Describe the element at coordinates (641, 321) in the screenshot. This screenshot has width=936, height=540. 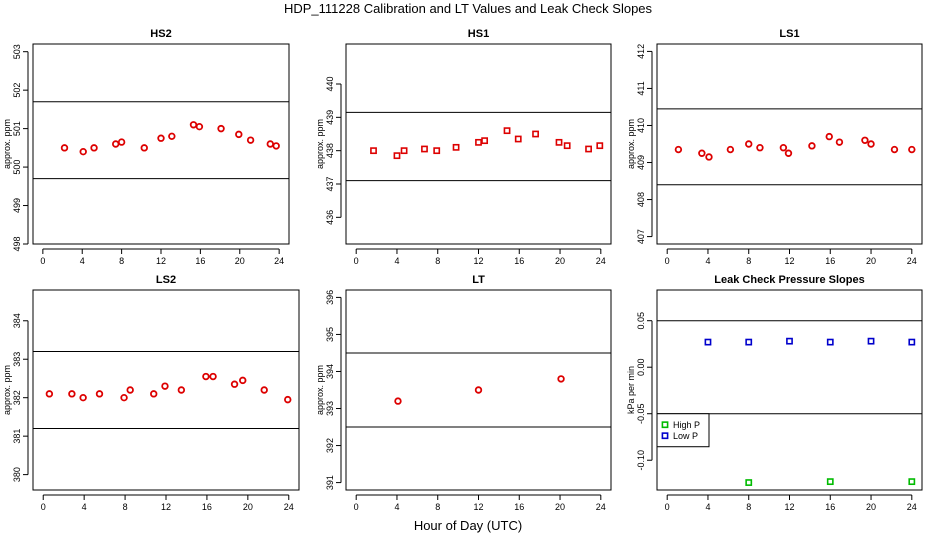
I see `y-tick-label: 0.05` at that location.